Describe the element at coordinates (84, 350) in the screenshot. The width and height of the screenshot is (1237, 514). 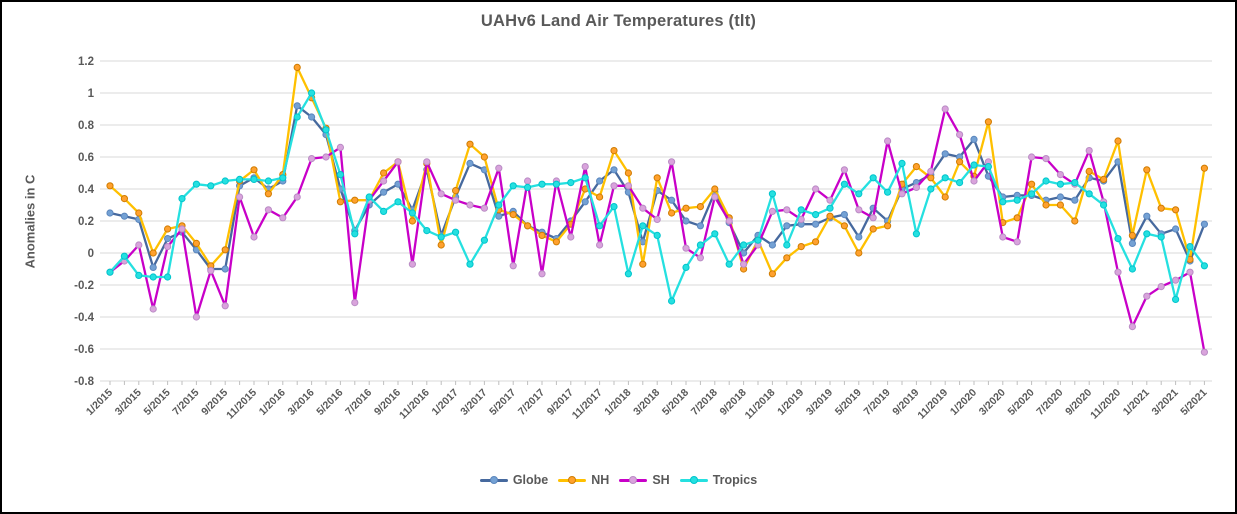
I see `y-tick-label: -0.6` at that location.